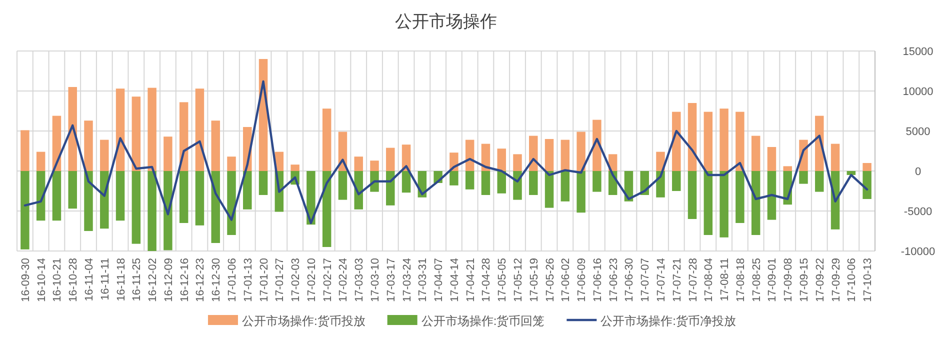 The height and width of the screenshot is (343, 944). Describe the element at coordinates (58, 280) in the screenshot. I see `x-tick-label: 16-10-21` at that location.